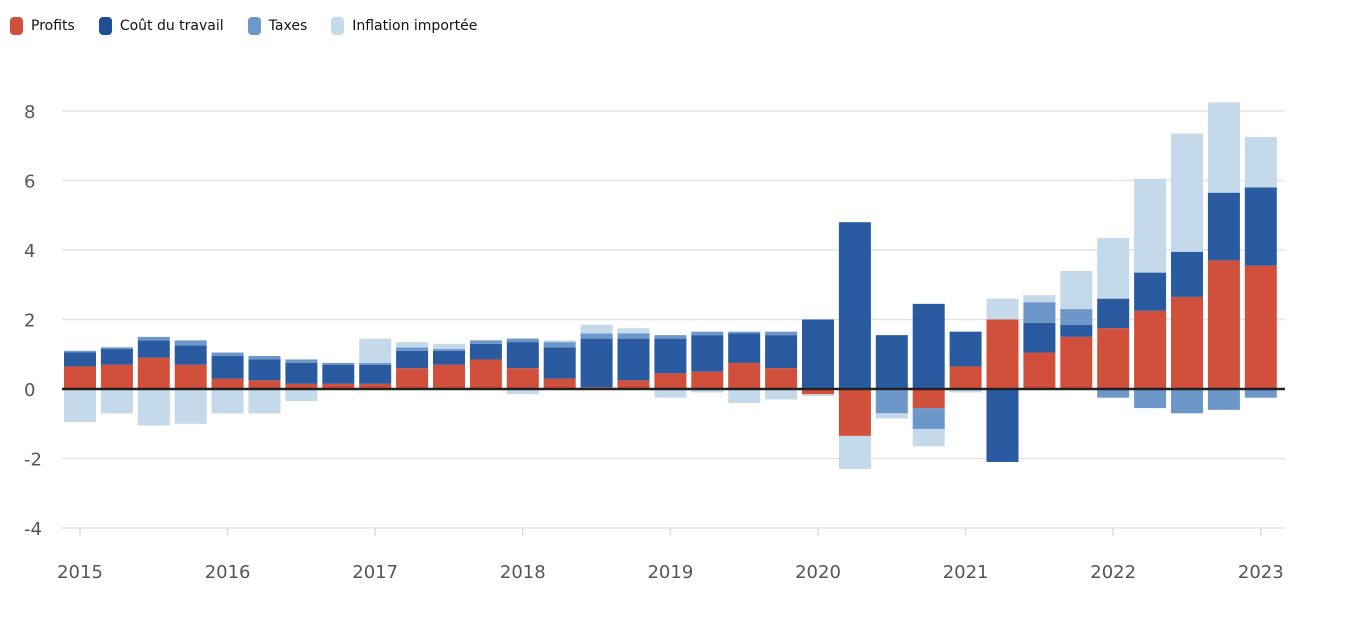 The width and height of the screenshot is (1361, 623). I want to click on bar-group-2017-Q1, so click(375, 363).